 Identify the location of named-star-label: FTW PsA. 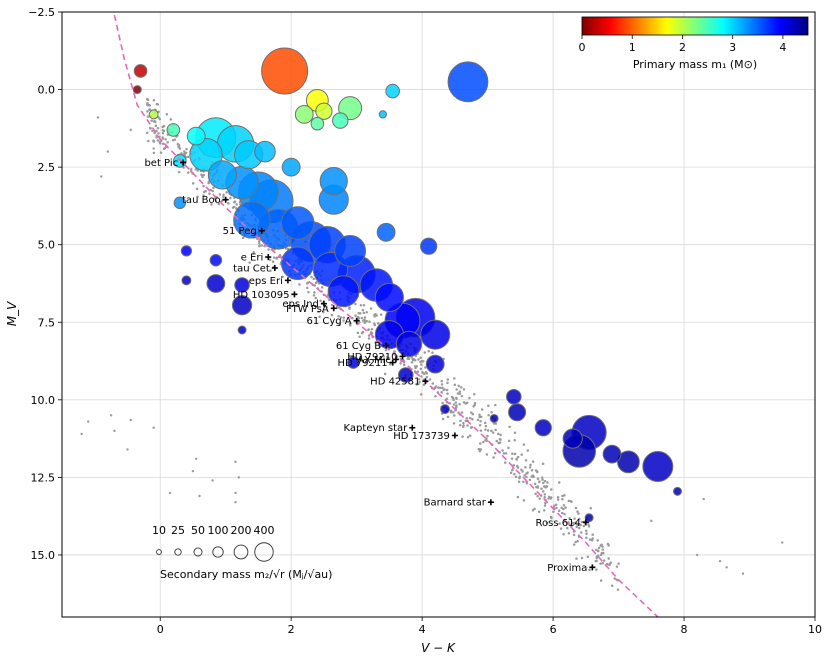
(307, 309).